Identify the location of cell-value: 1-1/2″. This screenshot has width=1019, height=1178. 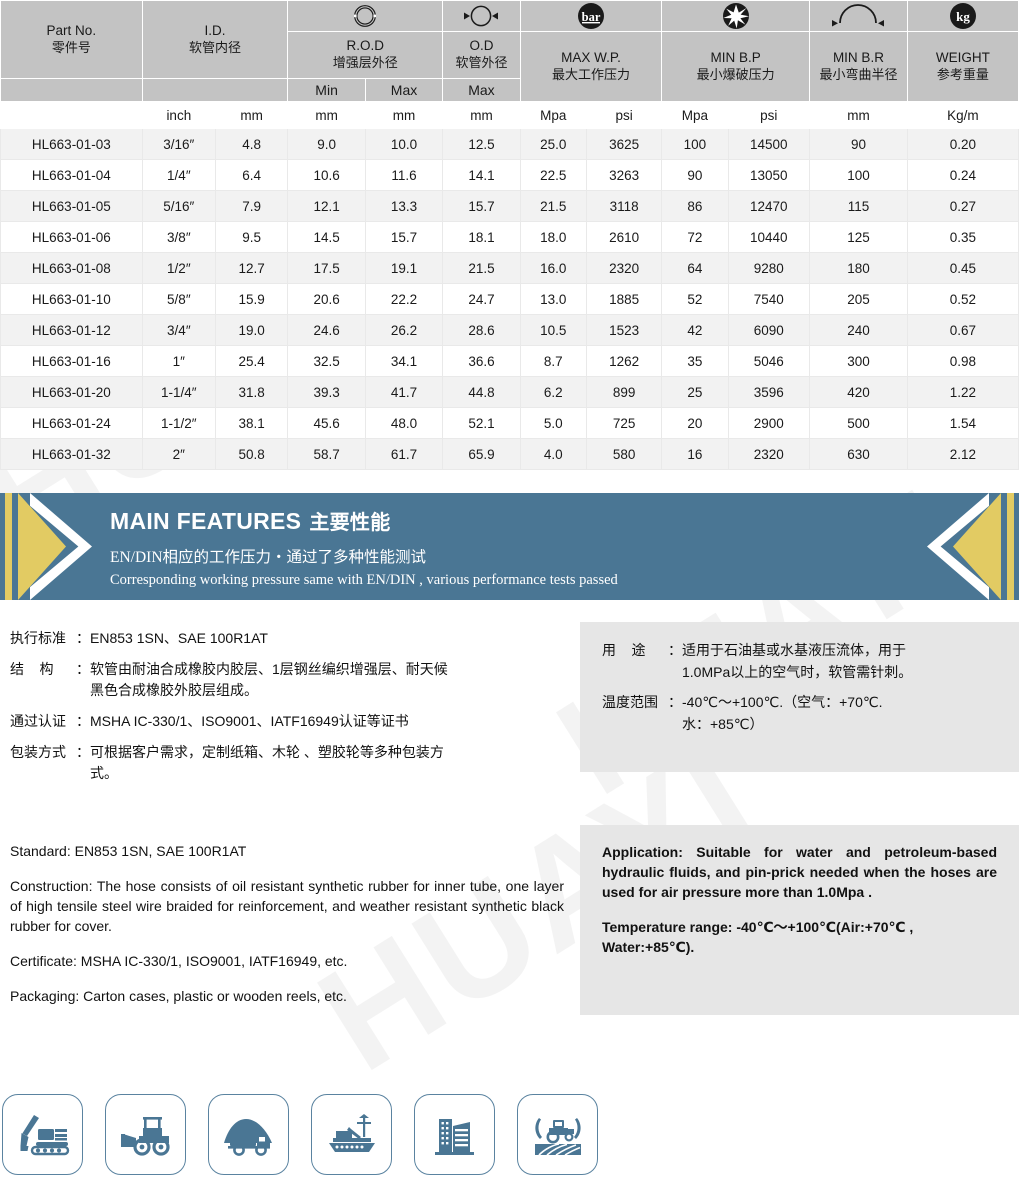
(179, 423).